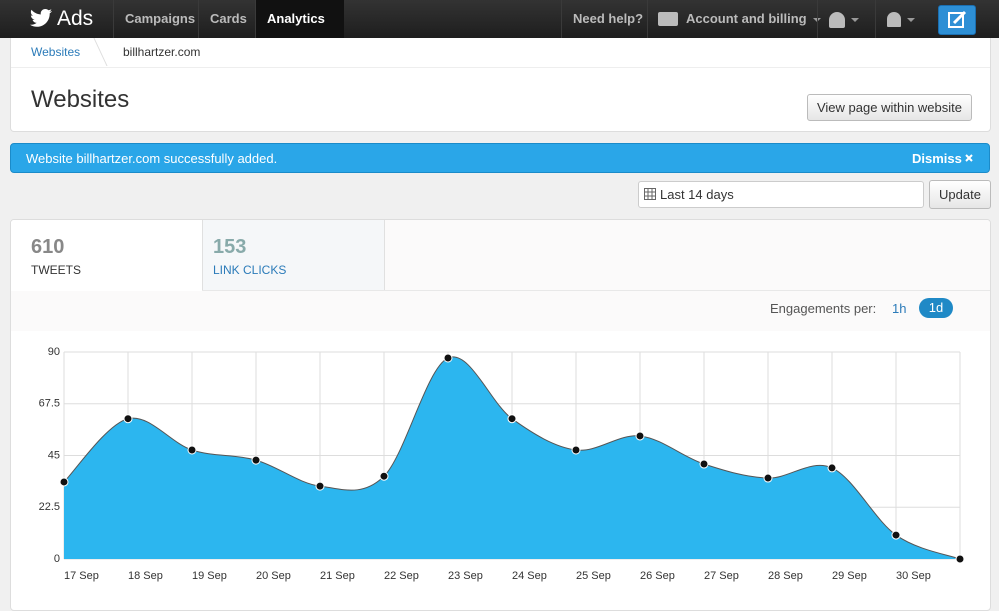  Describe the element at coordinates (781, 194) in the screenshot. I see `date-picker: Last 14 days` at that location.